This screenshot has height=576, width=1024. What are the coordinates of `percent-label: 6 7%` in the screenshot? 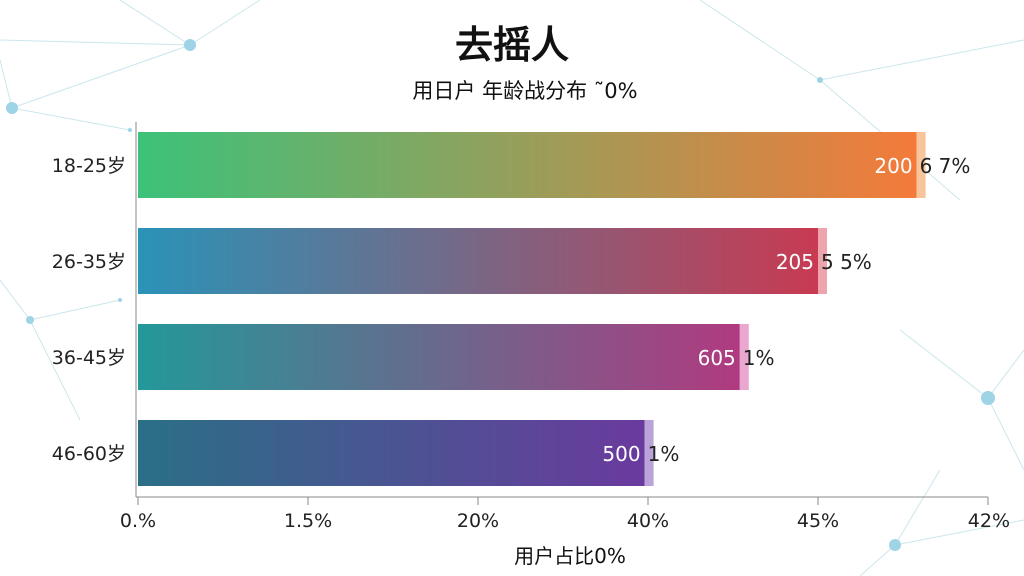 It's located at (945, 166).